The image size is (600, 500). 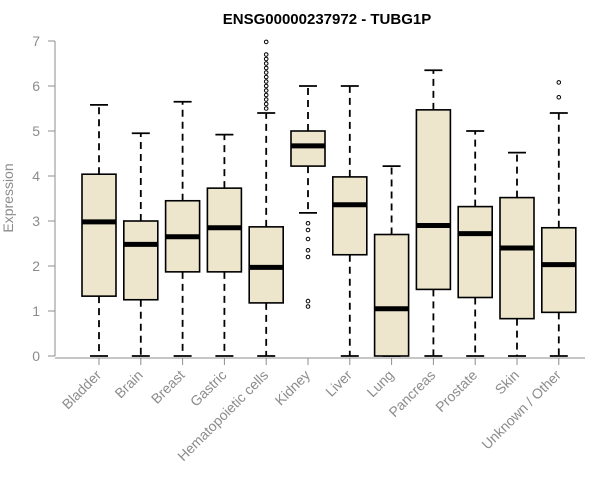 What do you see at coordinates (182, 228) in the screenshot?
I see `box-group-breast` at bounding box center [182, 228].